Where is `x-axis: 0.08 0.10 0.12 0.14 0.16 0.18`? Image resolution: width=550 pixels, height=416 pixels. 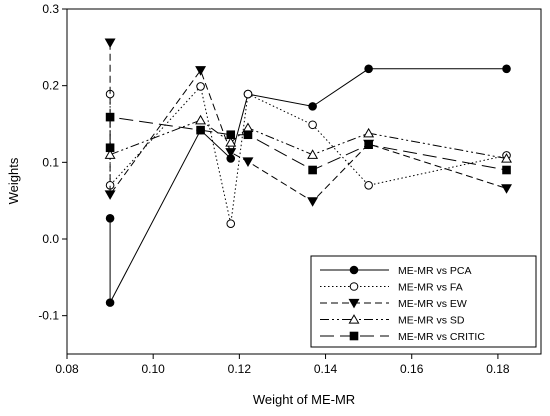 x-axis: 0.08 0.10 0.12 0.14 0.16 0.18 is located at coordinates (282, 365).